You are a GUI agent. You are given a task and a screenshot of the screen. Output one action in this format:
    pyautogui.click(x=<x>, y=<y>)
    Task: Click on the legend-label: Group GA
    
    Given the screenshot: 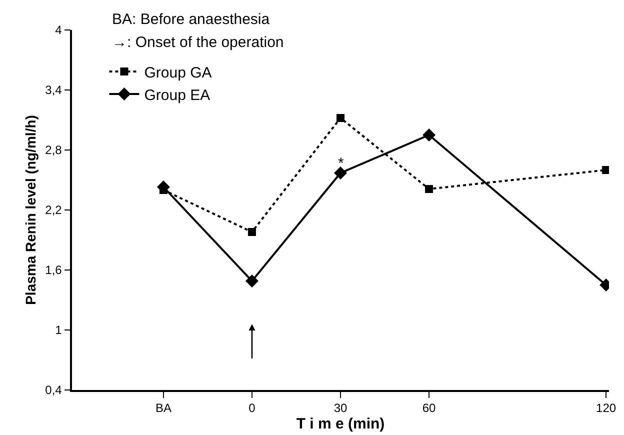 What is the action you would take?
    pyautogui.click(x=178, y=73)
    